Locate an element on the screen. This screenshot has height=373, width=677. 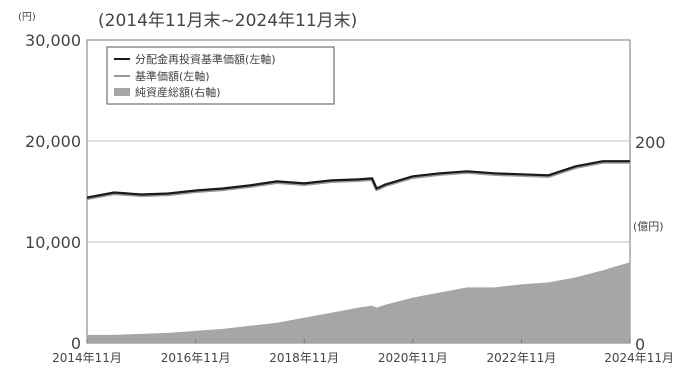
left-y-axis: 0 10,000 20,000 30,000 is located at coordinates (53, 192).